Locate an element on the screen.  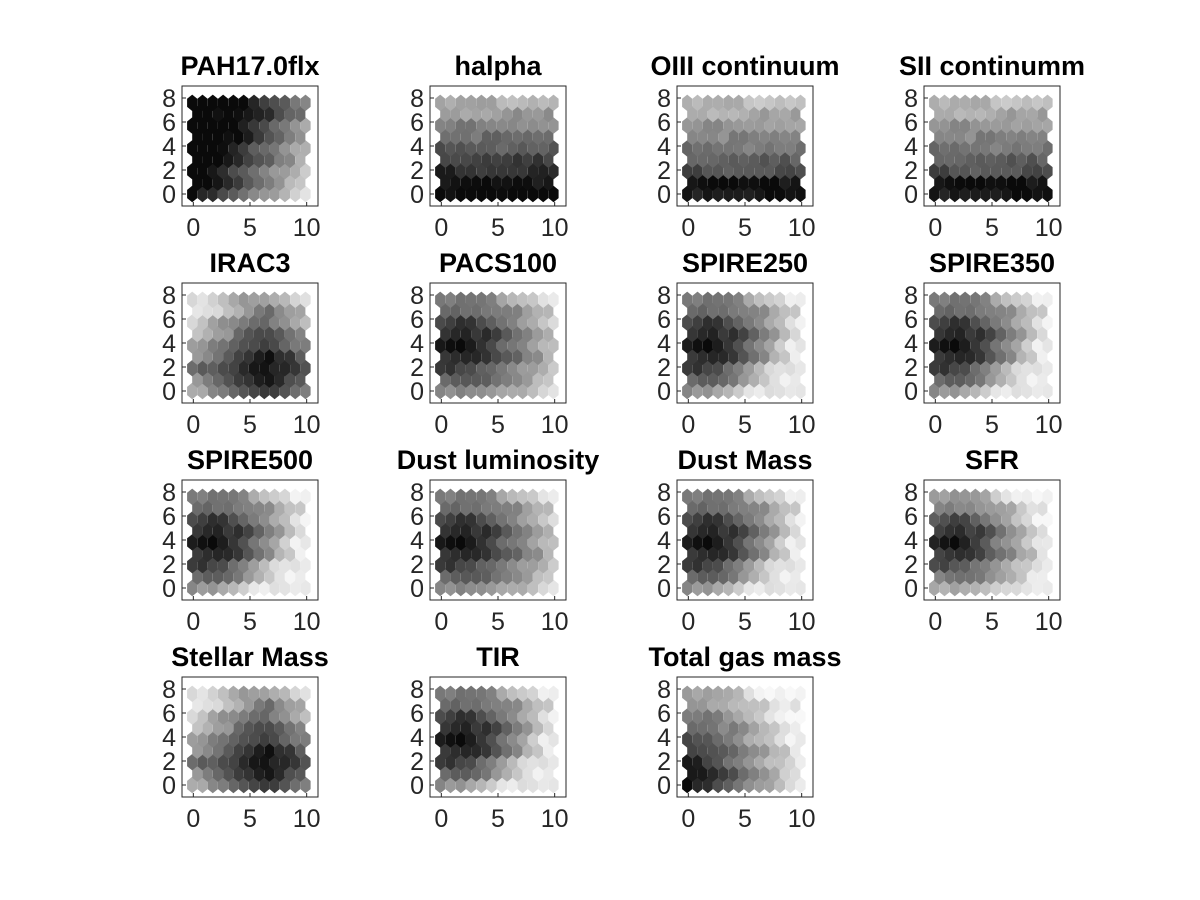
y-tick-label: 6 is located at coordinates (417, 517).